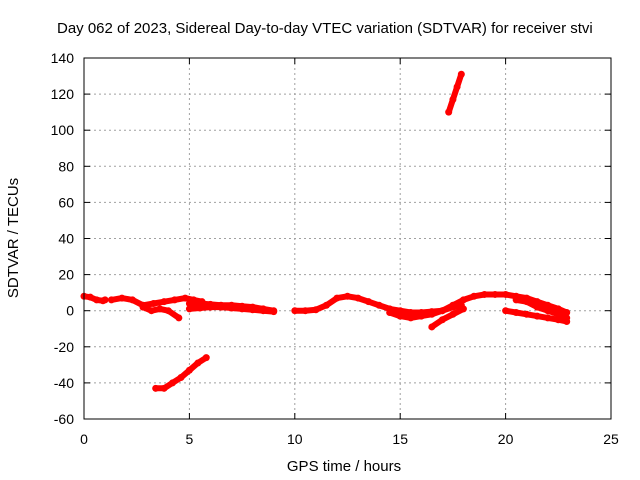 The image size is (640, 480). What do you see at coordinates (295, 439) in the screenshot?
I see `x-tick-label: 10` at bounding box center [295, 439].